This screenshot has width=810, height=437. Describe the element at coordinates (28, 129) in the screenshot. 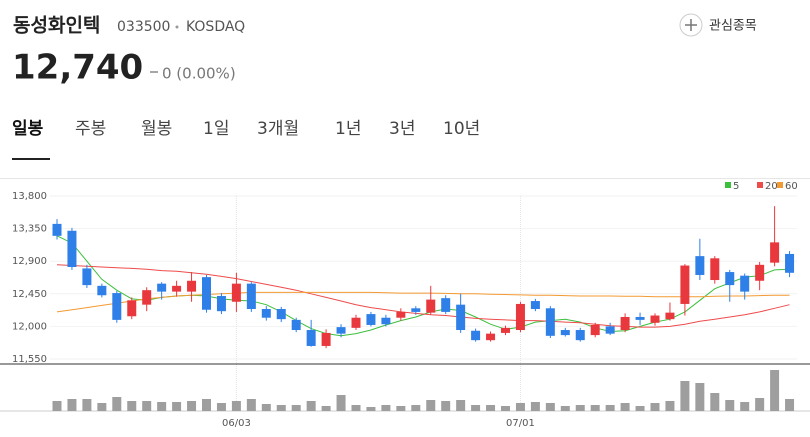

I see `tab: 일봉` at that location.